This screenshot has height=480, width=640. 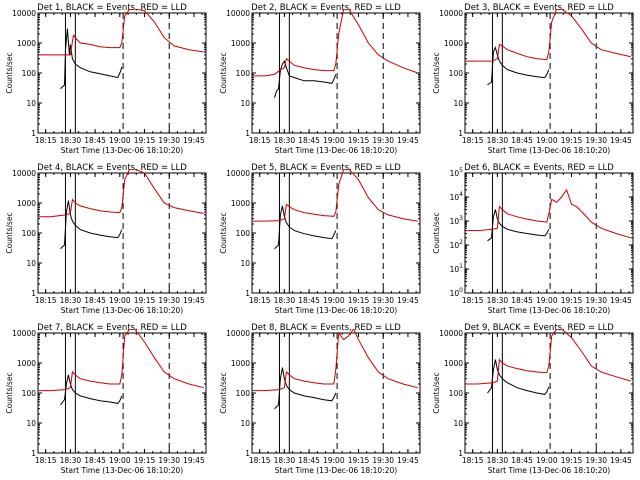 What do you see at coordinates (326, 328) in the screenshot?
I see `chart-title: Det 8, BLACK = Events, RED = LLD` at bounding box center [326, 328].